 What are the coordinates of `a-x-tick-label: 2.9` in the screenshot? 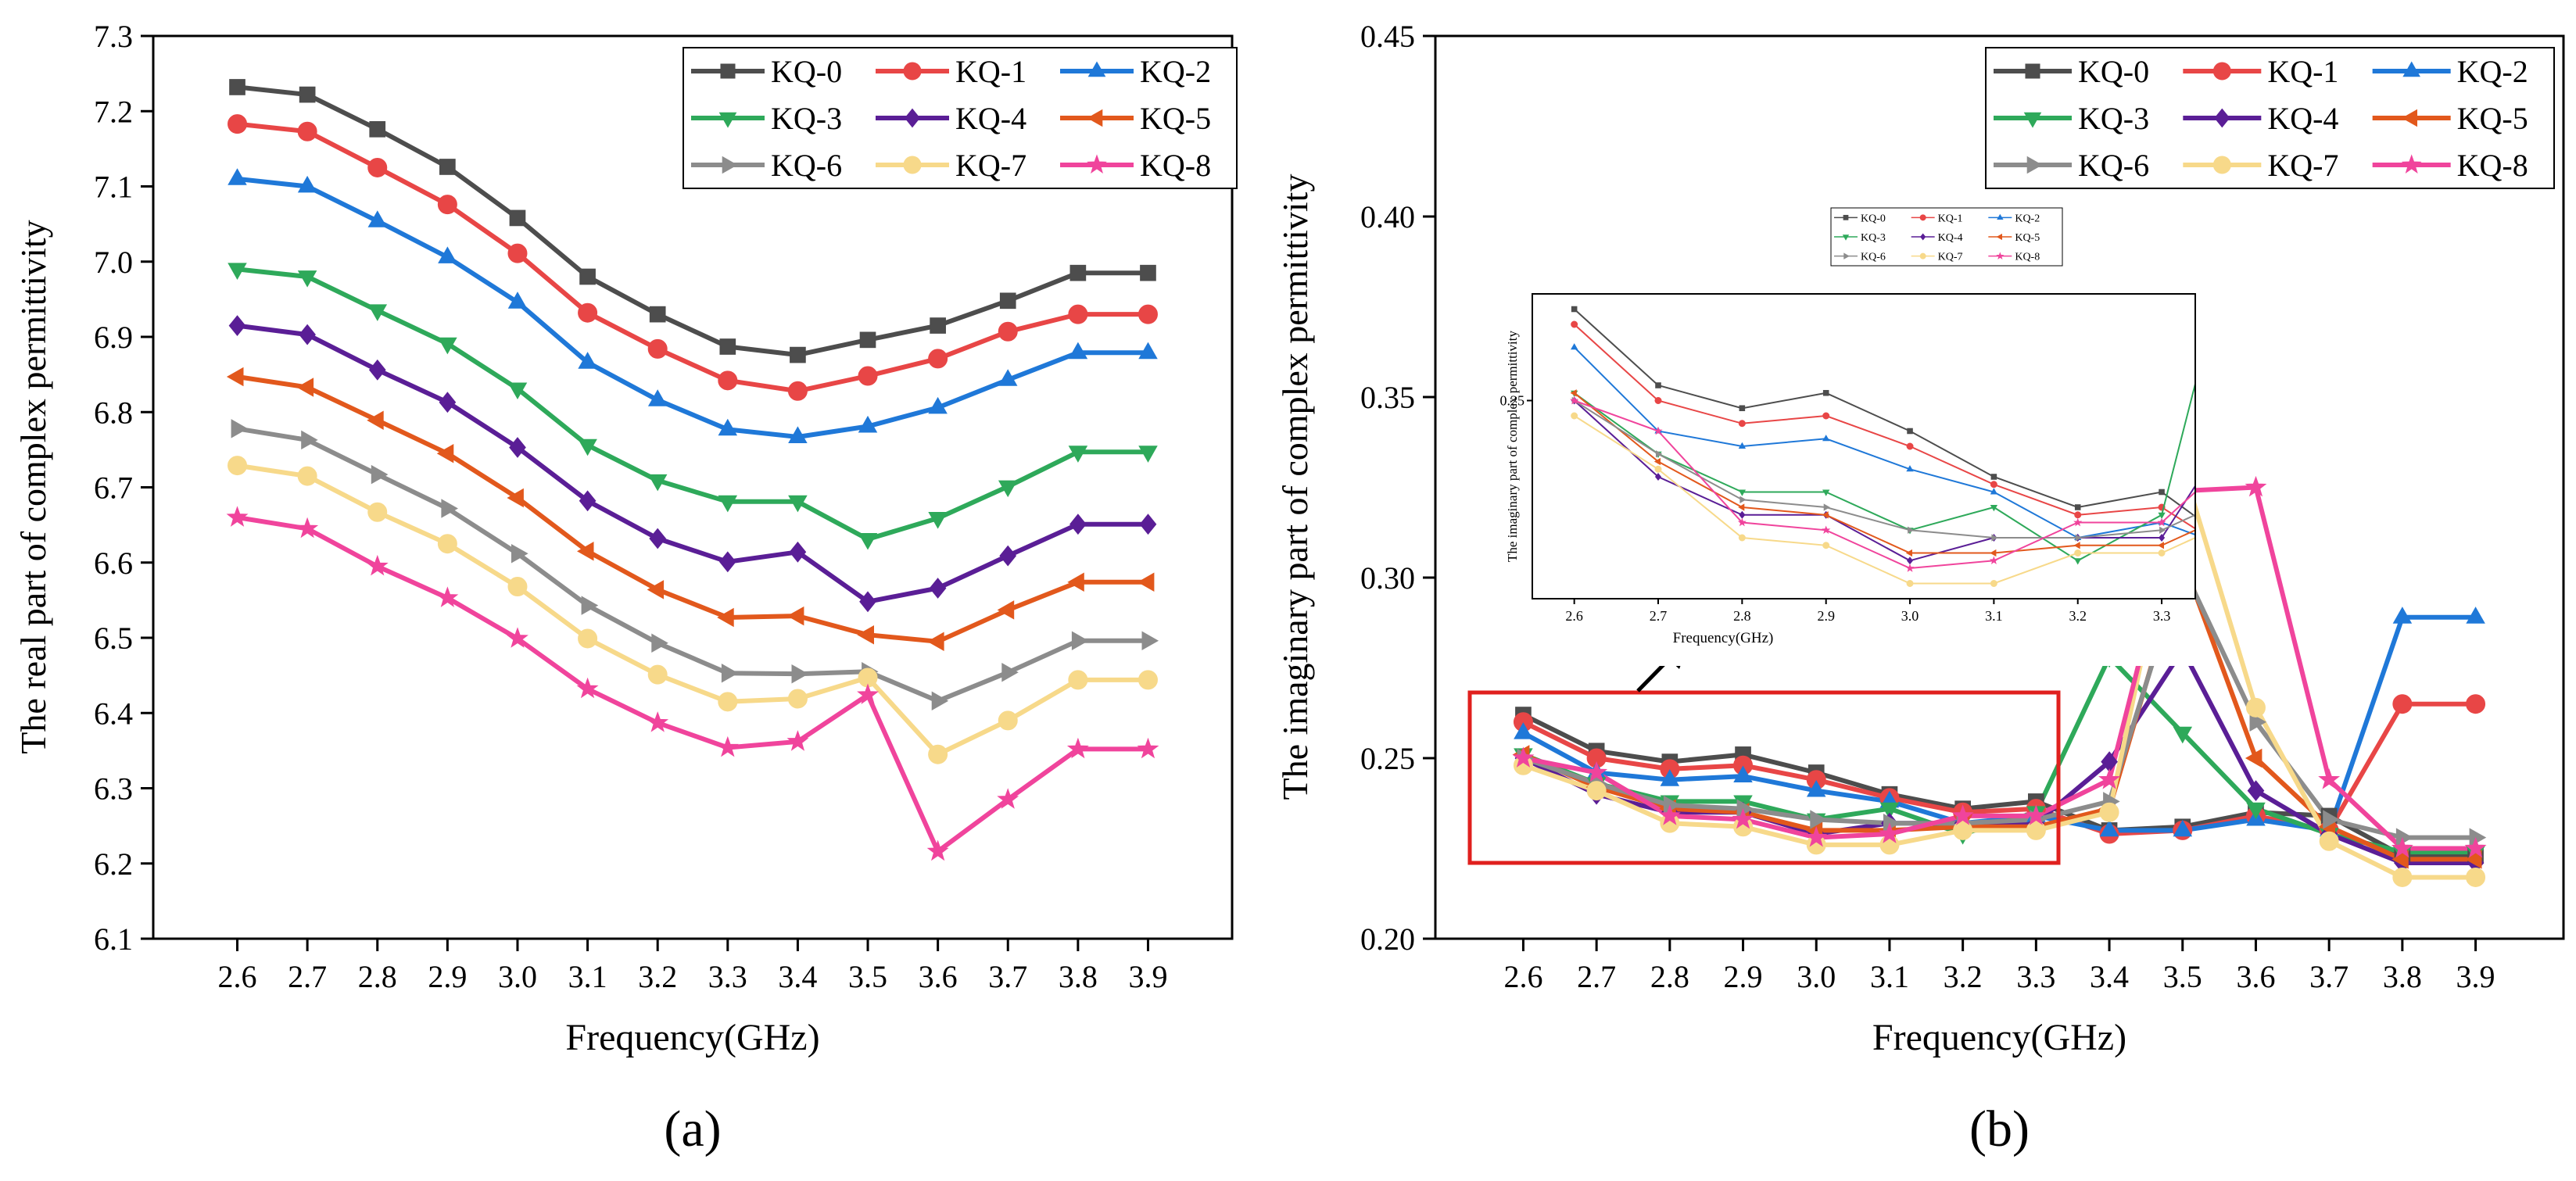 It's located at (447, 977).